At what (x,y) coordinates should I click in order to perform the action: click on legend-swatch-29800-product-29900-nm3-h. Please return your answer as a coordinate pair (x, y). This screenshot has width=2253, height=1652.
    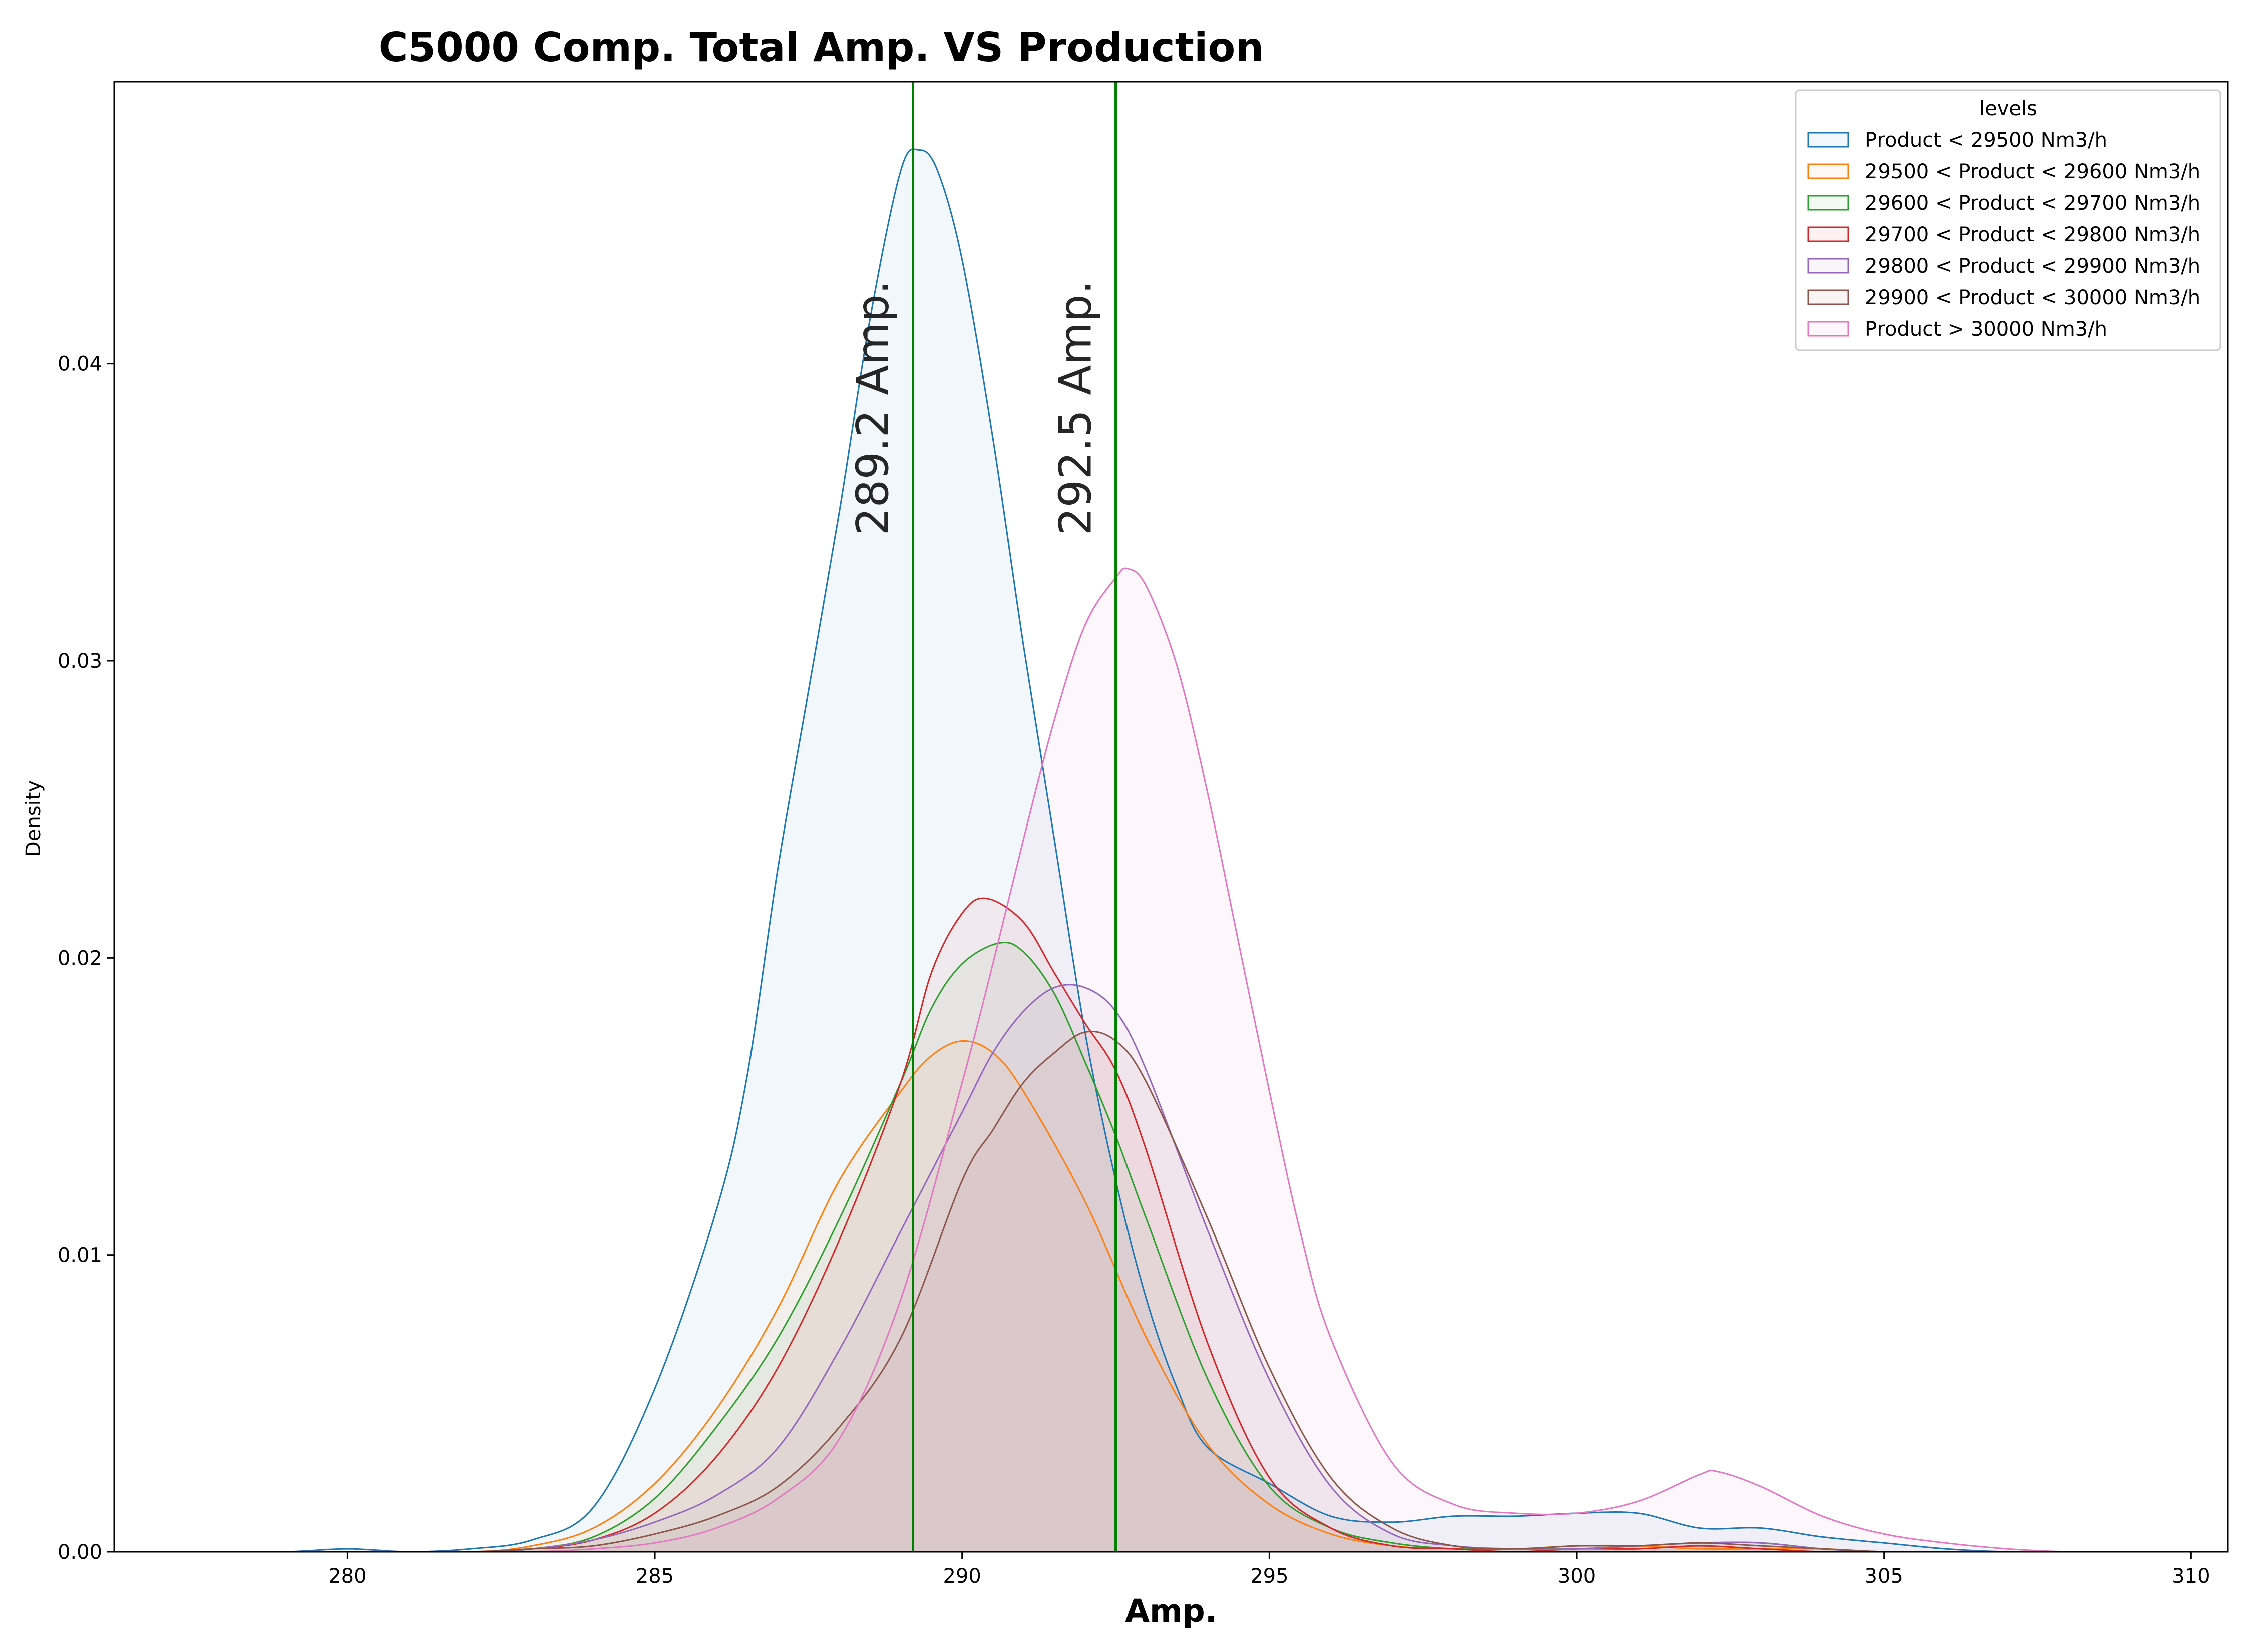
    Looking at the image, I should click on (1828, 266).